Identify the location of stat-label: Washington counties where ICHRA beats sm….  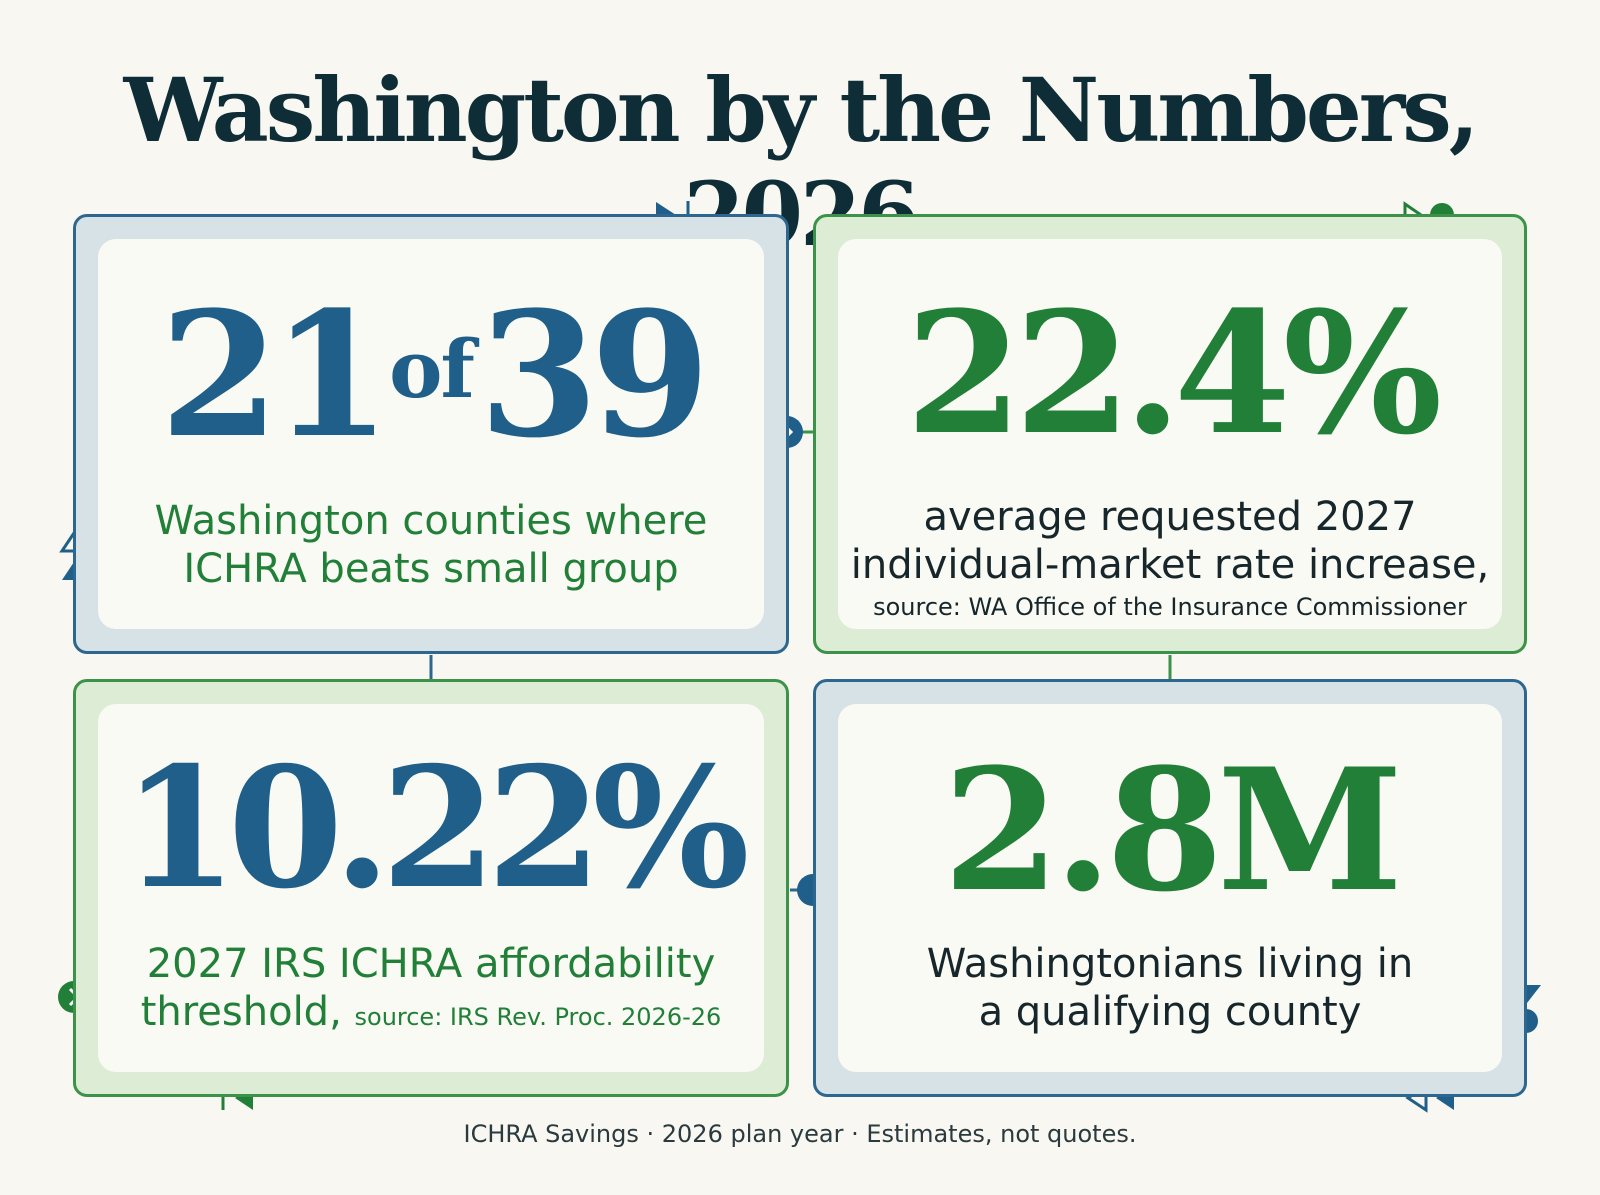
(431, 545).